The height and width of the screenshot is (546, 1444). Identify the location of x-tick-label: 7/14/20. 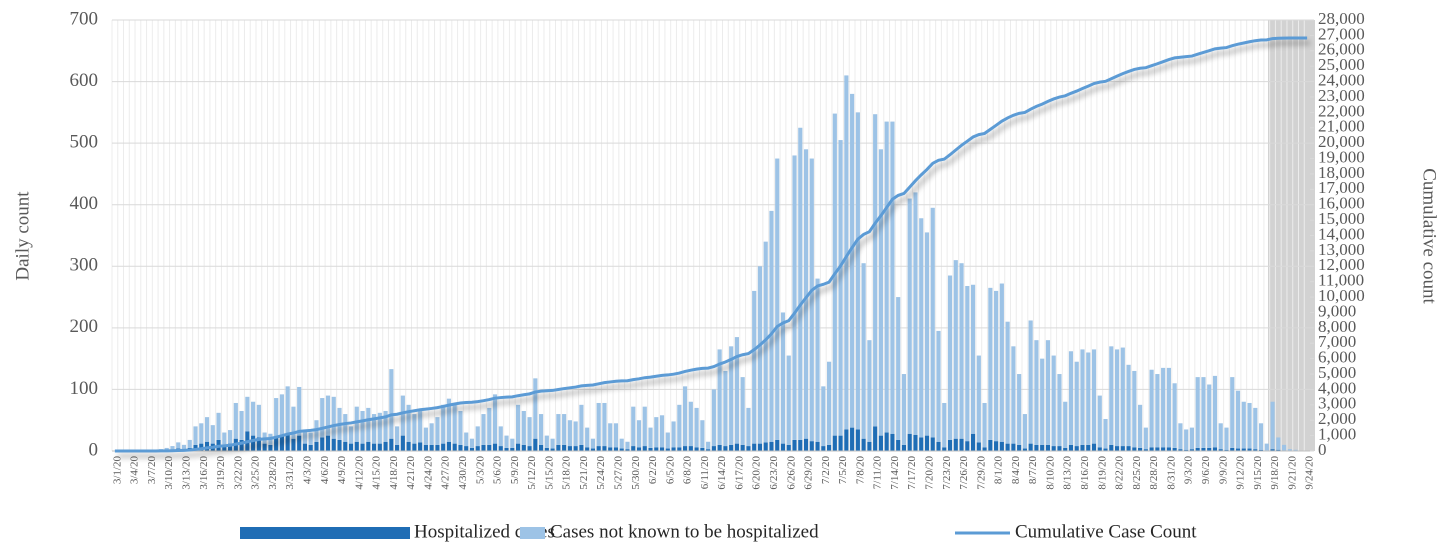
(895, 473).